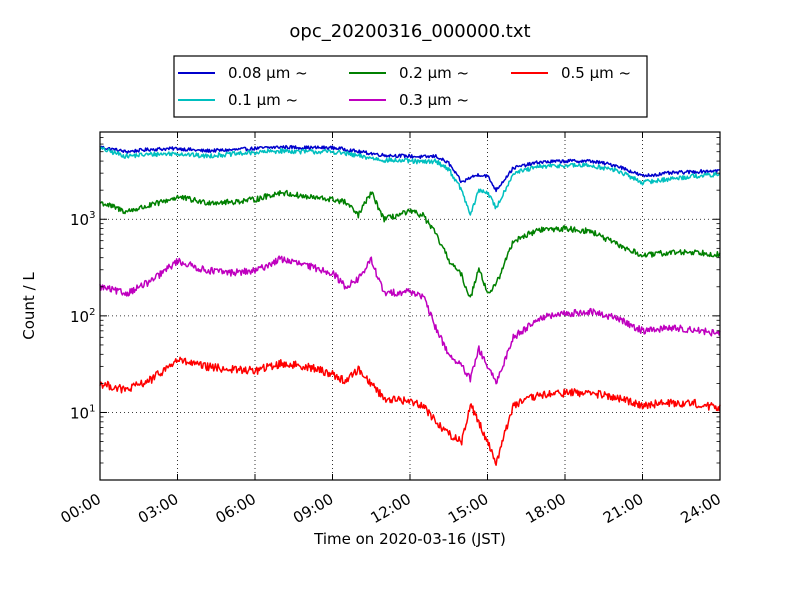 The height and width of the screenshot is (600, 800). What do you see at coordinates (409, 31) in the screenshot?
I see `chart-title: opc_20200316_000000.txt` at bounding box center [409, 31].